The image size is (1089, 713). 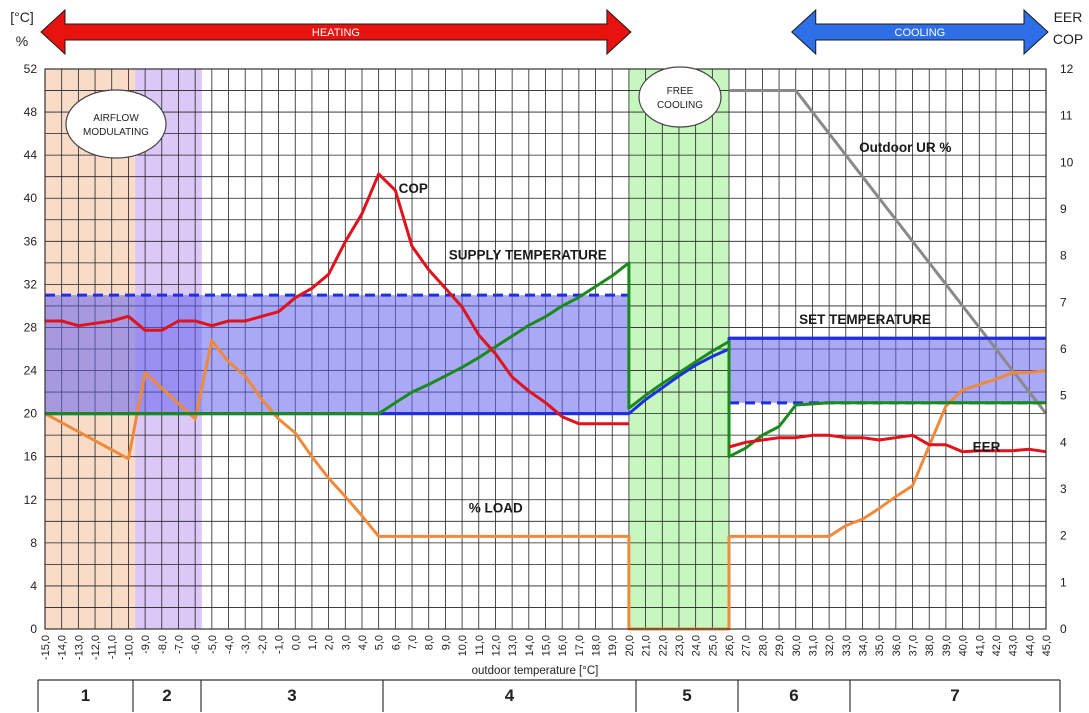 I want to click on y-right-tick-label: 1, so click(x=1063, y=582).